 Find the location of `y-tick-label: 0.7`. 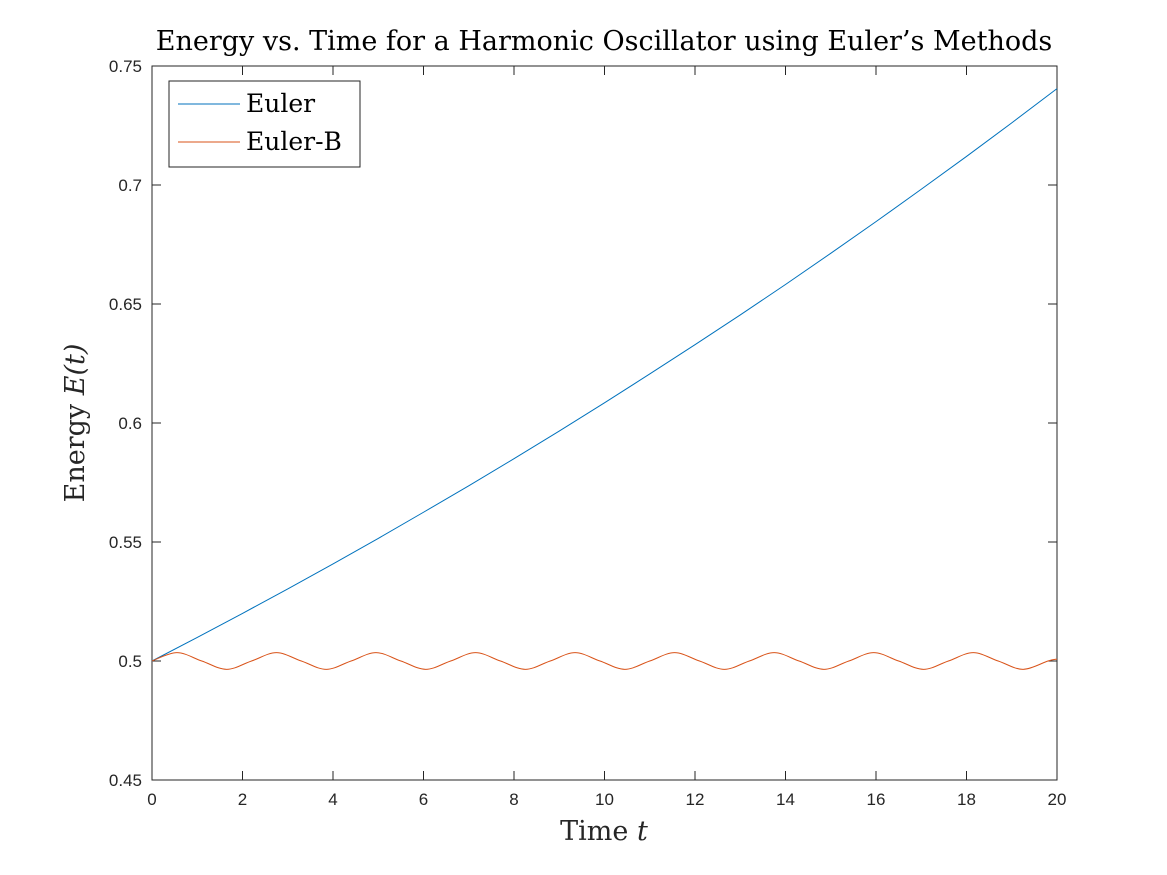

y-tick-label: 0.7 is located at coordinates (130, 185).